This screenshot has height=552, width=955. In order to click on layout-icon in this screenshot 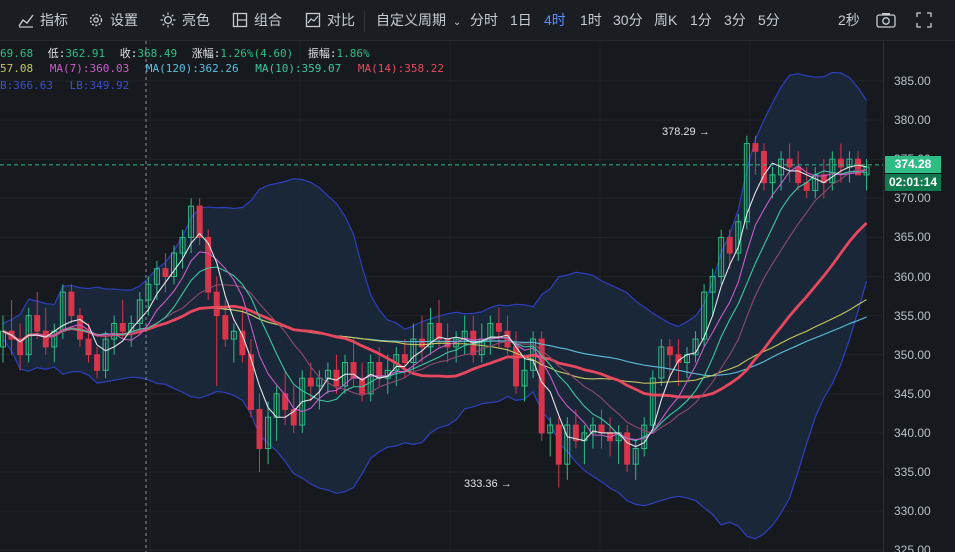, I will do `click(240, 20)`.